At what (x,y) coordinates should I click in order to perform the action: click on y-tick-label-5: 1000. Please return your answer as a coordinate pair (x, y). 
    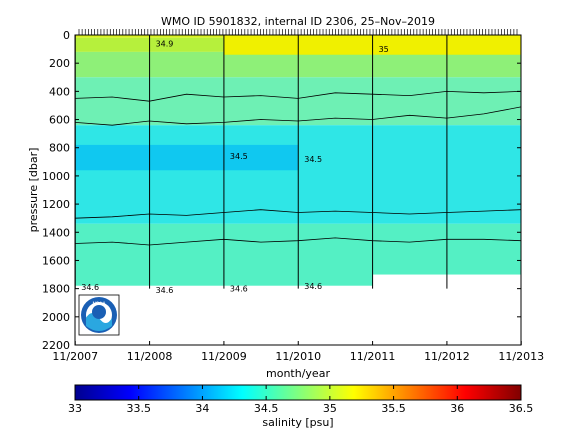
    Looking at the image, I should click on (56, 176).